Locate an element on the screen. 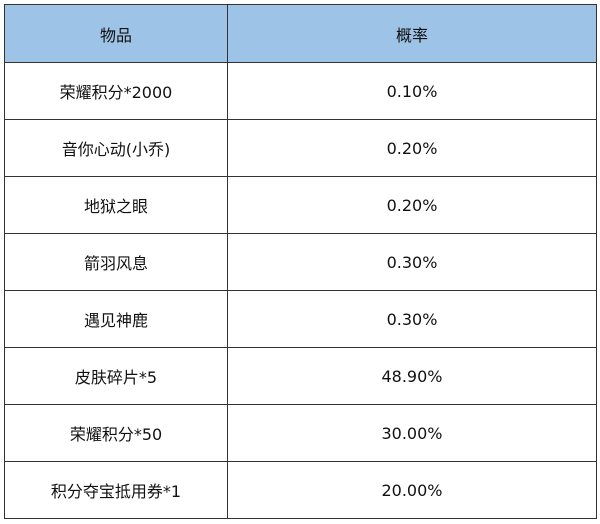 This screenshot has width=600, height=524. item-cell: 箭羽风息 is located at coordinates (116, 262).